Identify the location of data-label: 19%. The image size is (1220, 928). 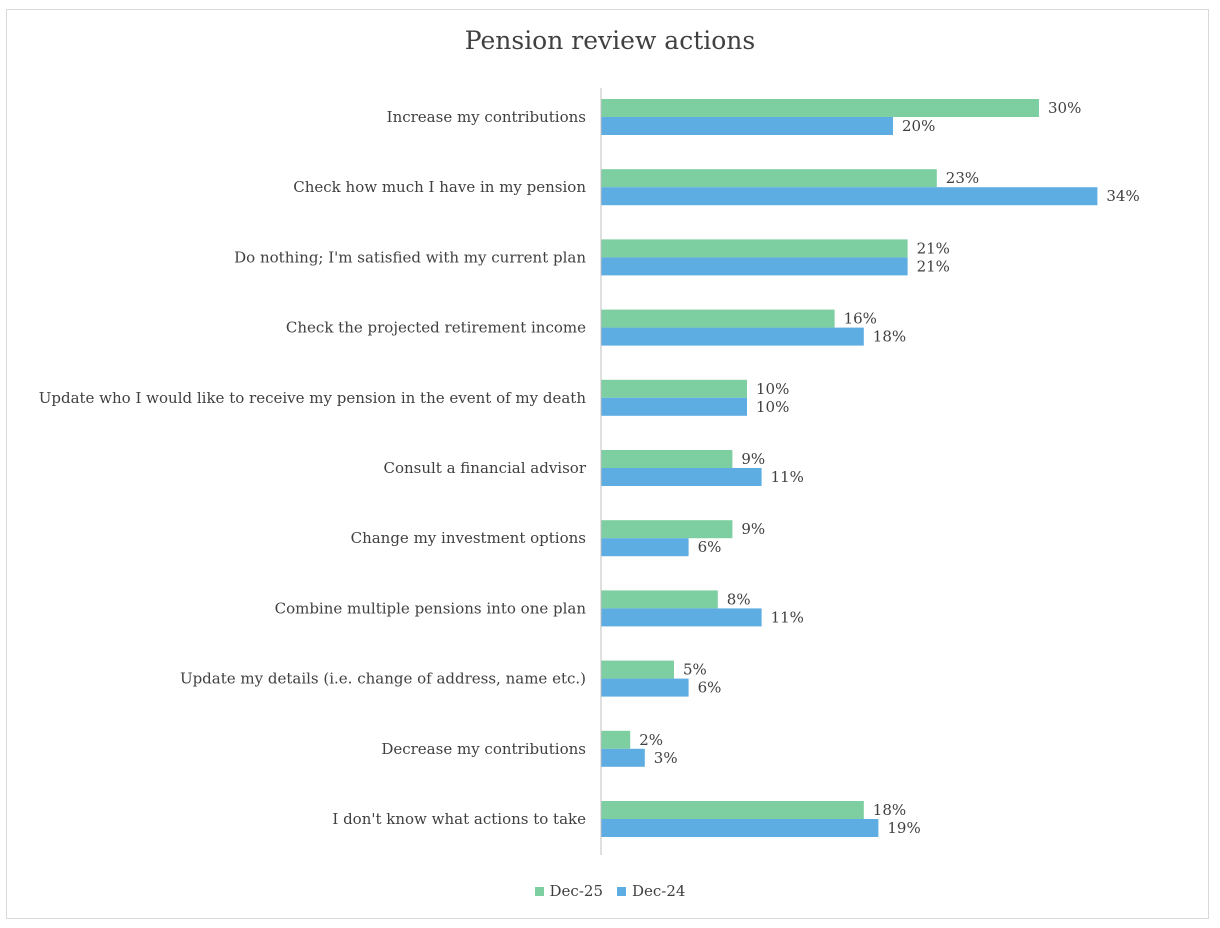
(903, 828).